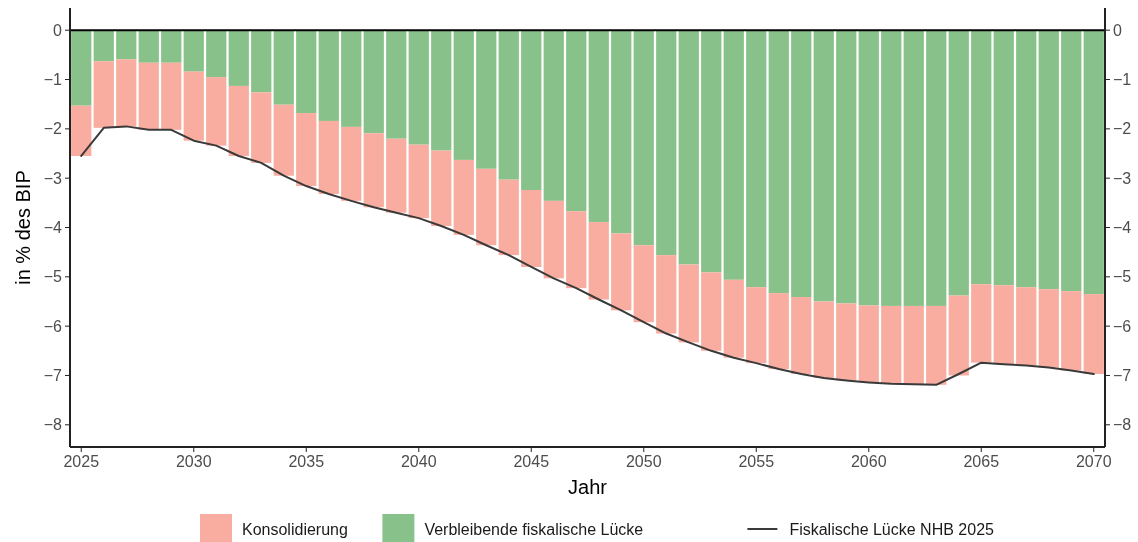  I want to click on y-tick-label: −5, so click(53, 277).